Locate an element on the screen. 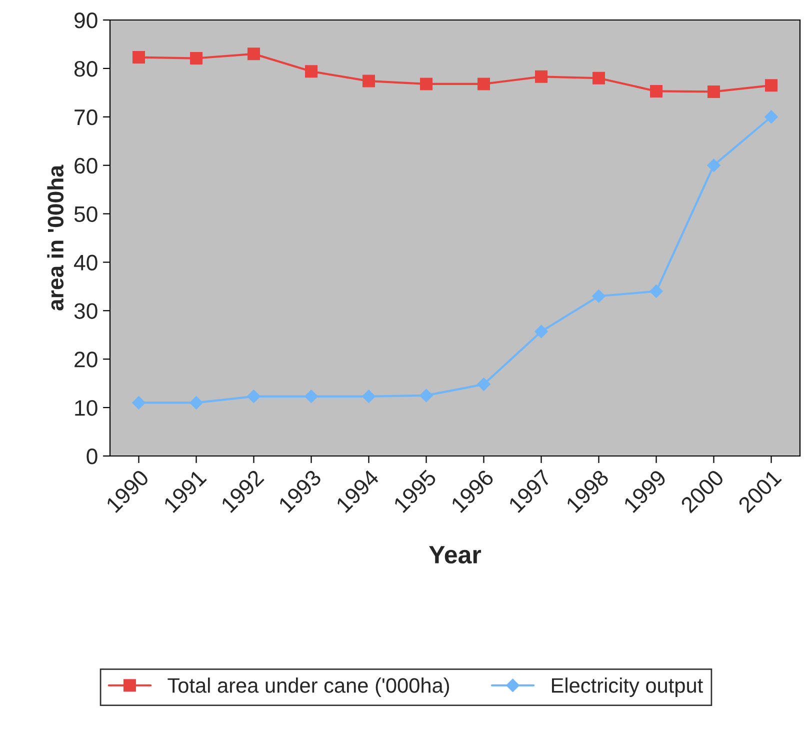 This screenshot has height=732, width=812. y-tick-label: 80 is located at coordinates (86, 68).